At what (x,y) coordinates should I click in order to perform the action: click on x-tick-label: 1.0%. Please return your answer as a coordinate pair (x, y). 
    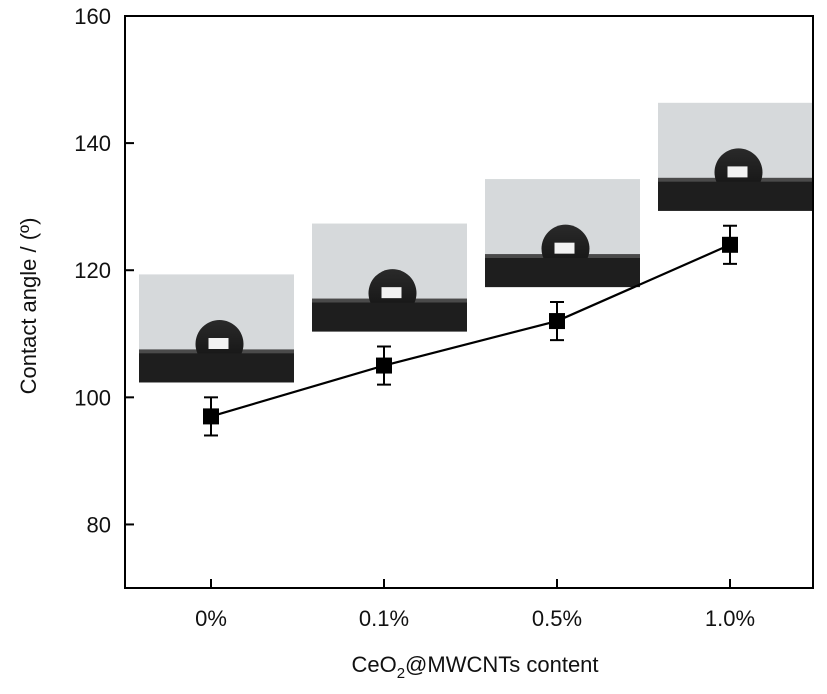
    Looking at the image, I should click on (730, 618).